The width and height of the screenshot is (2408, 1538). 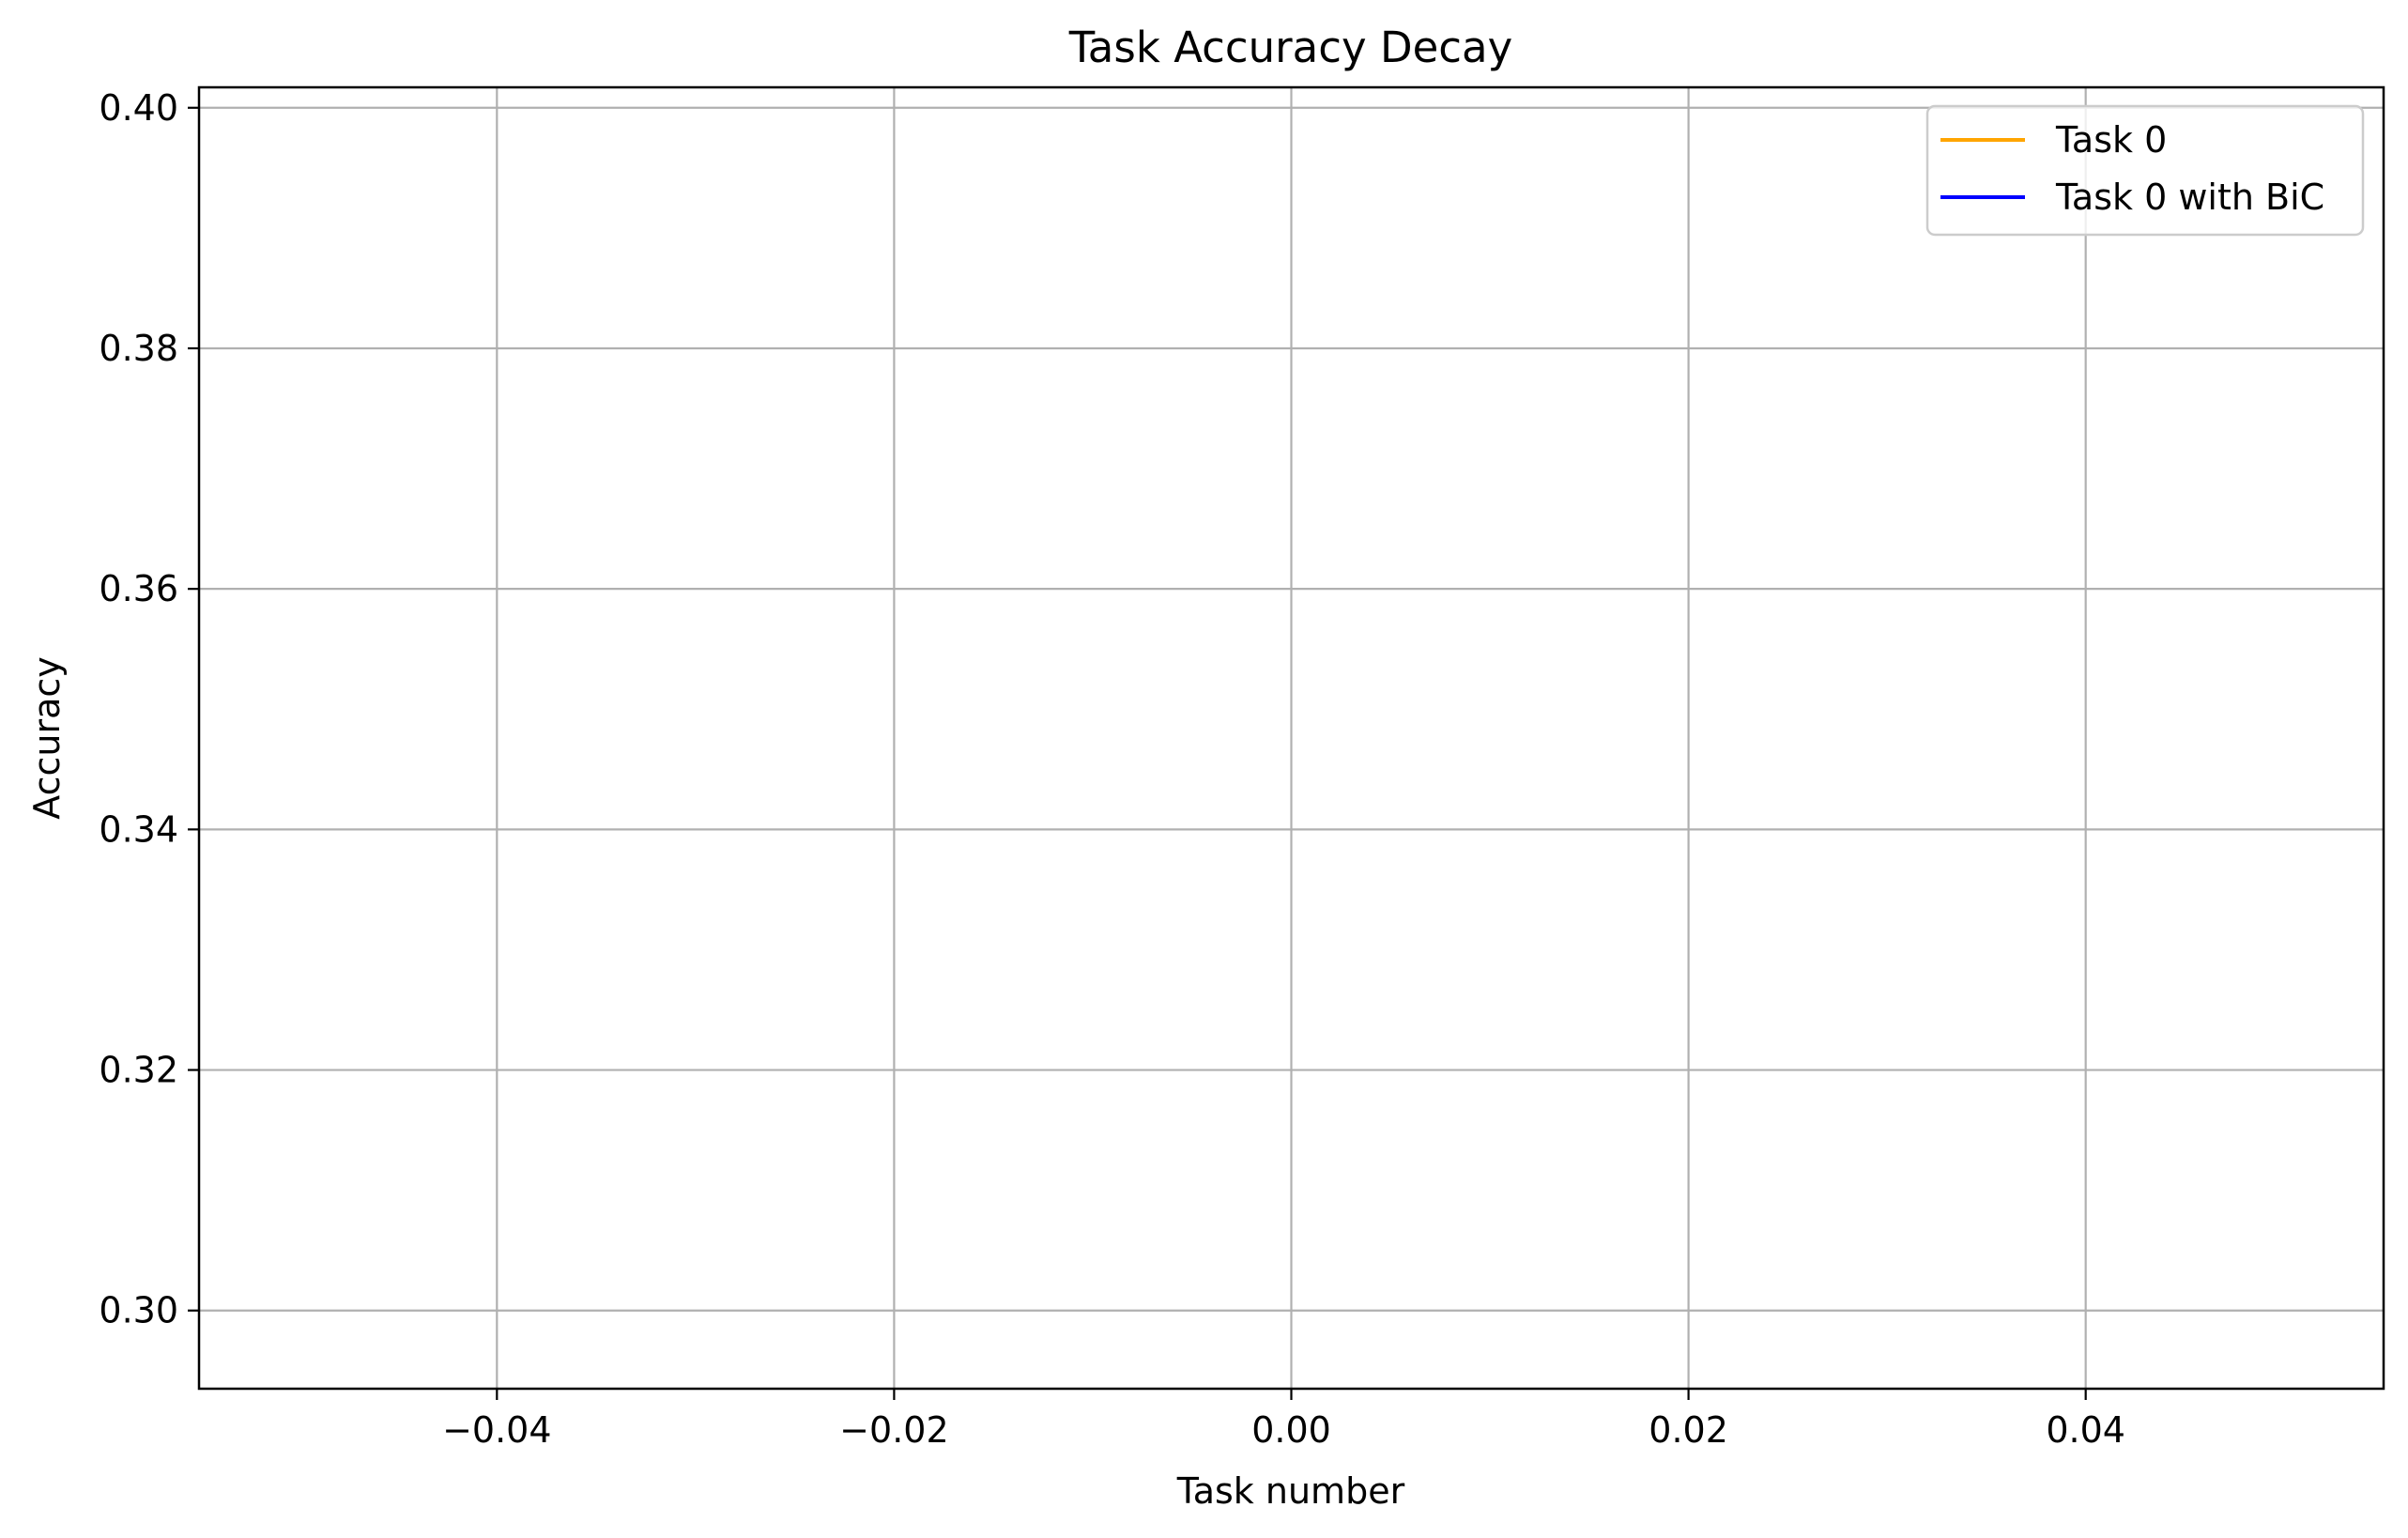 What do you see at coordinates (47, 738) in the screenshot?
I see `y-axis-label: Accuracy` at bounding box center [47, 738].